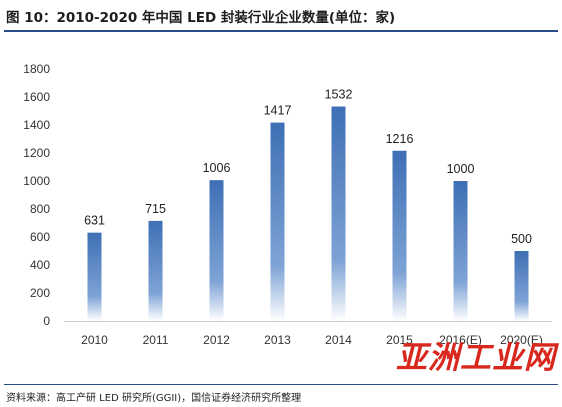 The width and height of the screenshot is (562, 407). I want to click on x-tick-label: 2010, so click(94, 340).